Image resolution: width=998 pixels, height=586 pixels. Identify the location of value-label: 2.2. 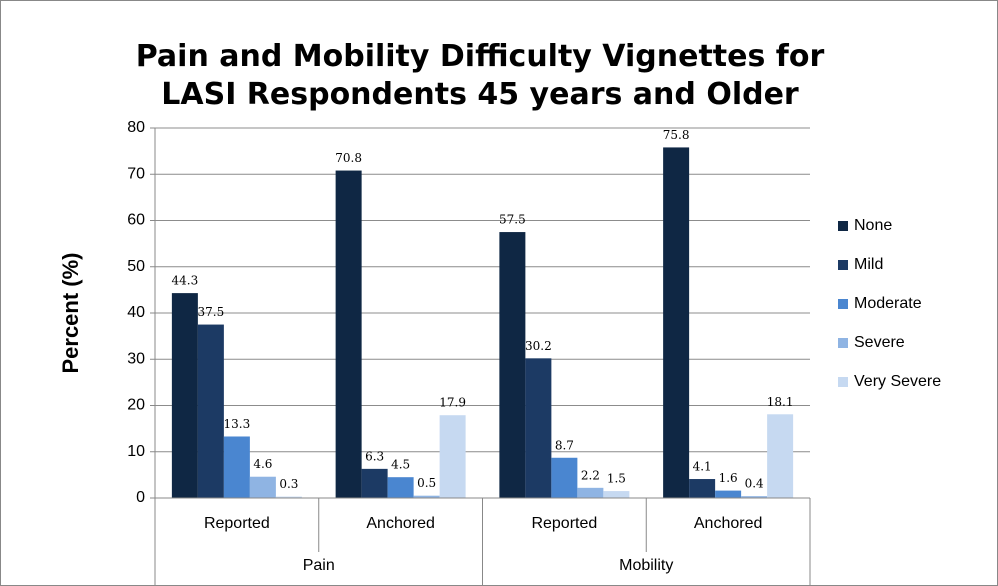
(590, 475).